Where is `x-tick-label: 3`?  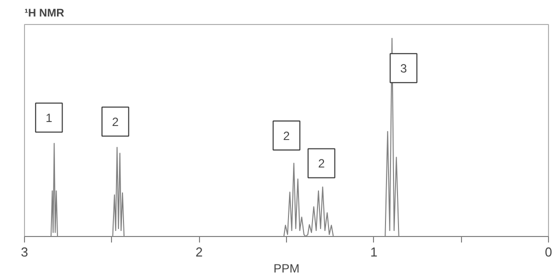
x-tick-label: 3 is located at coordinates (24, 252).